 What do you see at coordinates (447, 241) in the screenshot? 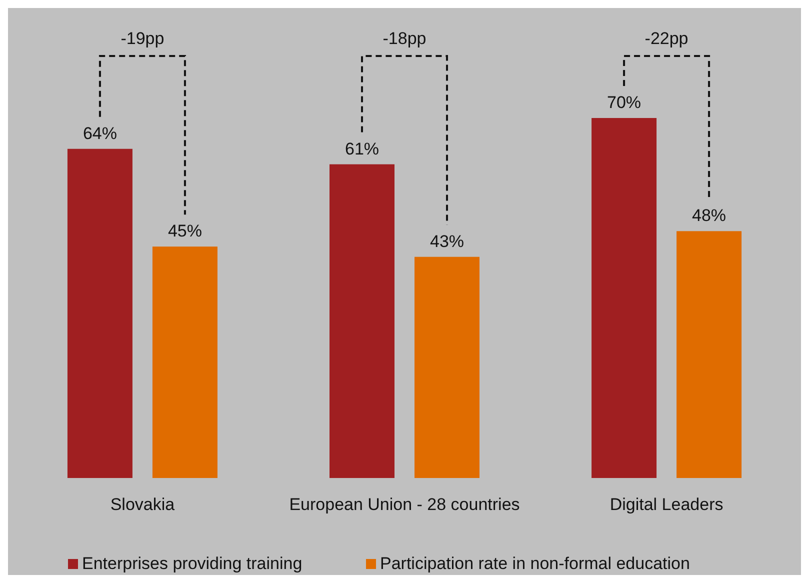
I see `data-label: 43%` at bounding box center [447, 241].